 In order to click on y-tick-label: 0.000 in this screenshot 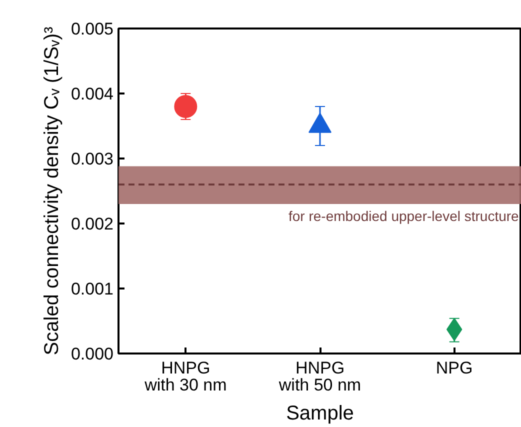, I will do `click(92, 354)`.